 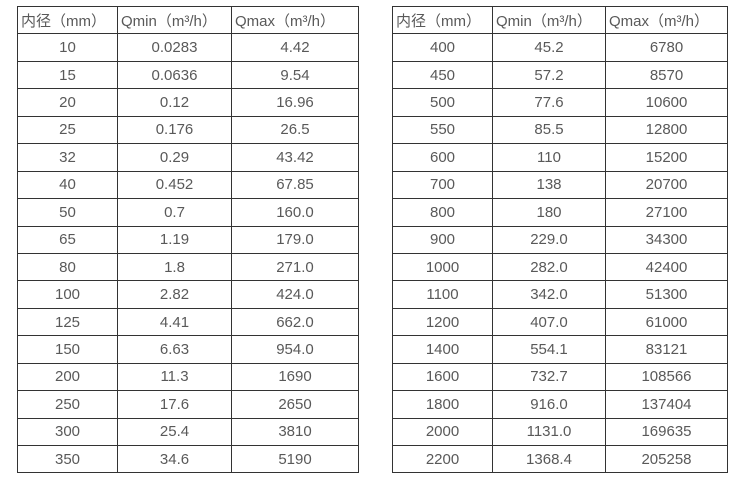 I want to click on table-cell: 40, so click(x=67, y=185).